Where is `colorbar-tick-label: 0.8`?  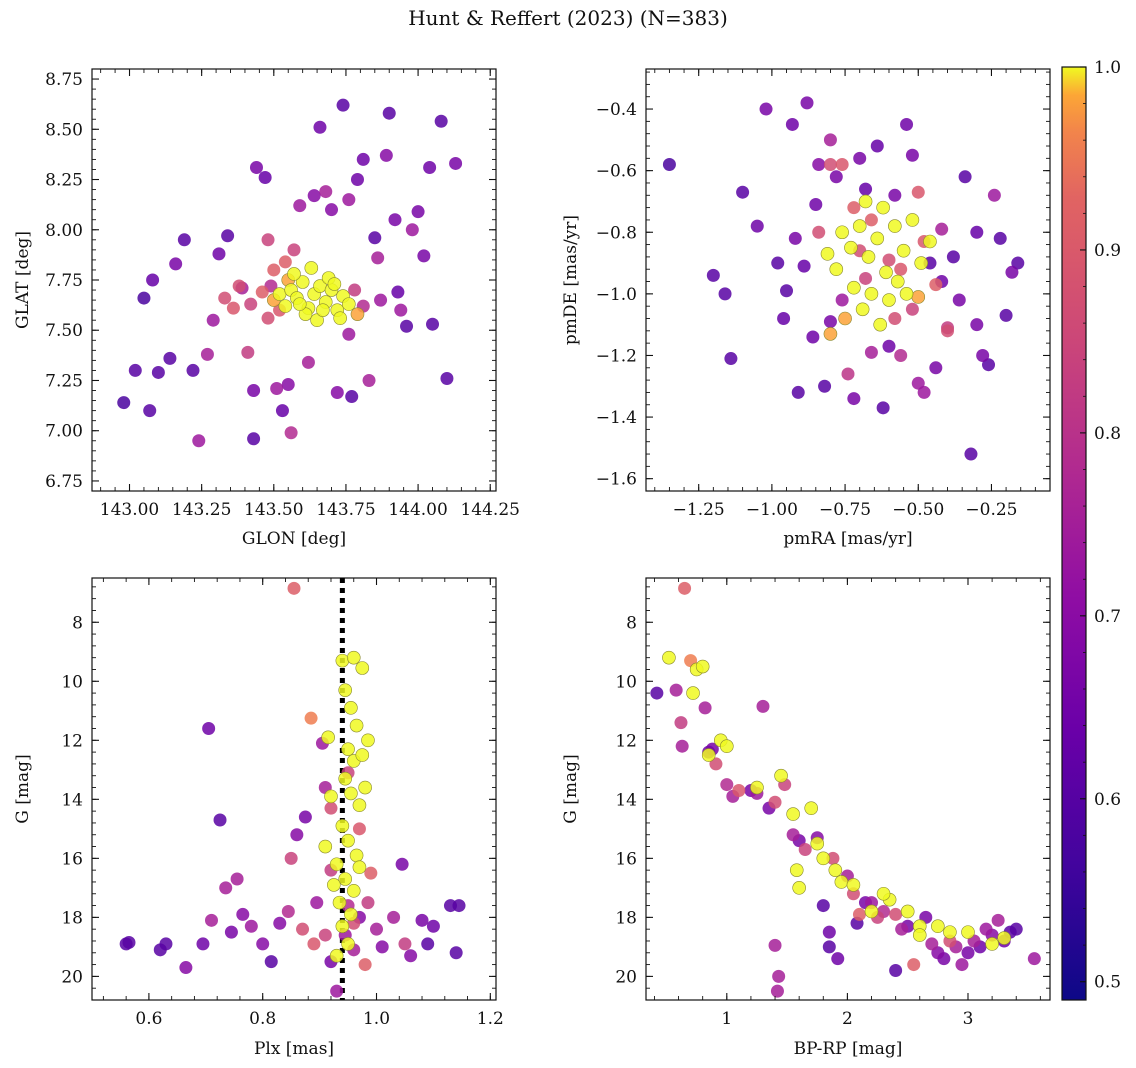
colorbar-tick-label: 0.8 is located at coordinates (1107, 434).